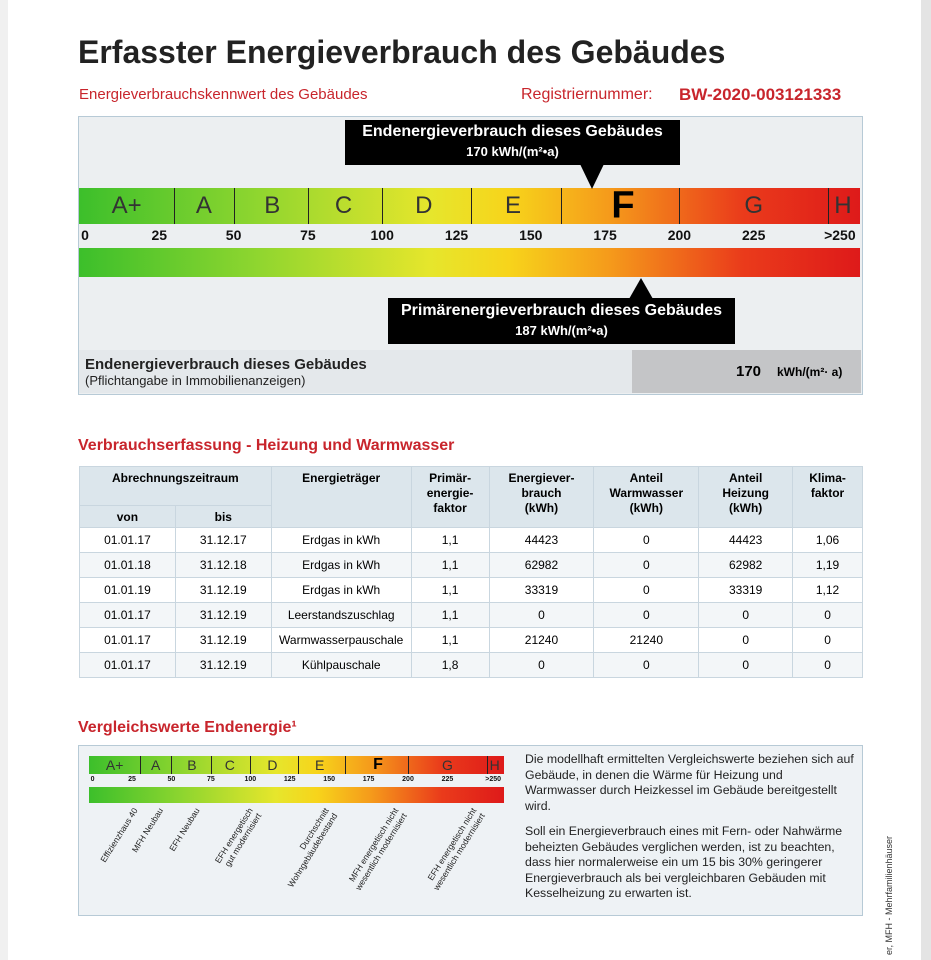 The width and height of the screenshot is (931, 960). Describe the element at coordinates (746, 497) in the screenshot. I see `column-header: Anteil Heizung (kWh)` at that location.